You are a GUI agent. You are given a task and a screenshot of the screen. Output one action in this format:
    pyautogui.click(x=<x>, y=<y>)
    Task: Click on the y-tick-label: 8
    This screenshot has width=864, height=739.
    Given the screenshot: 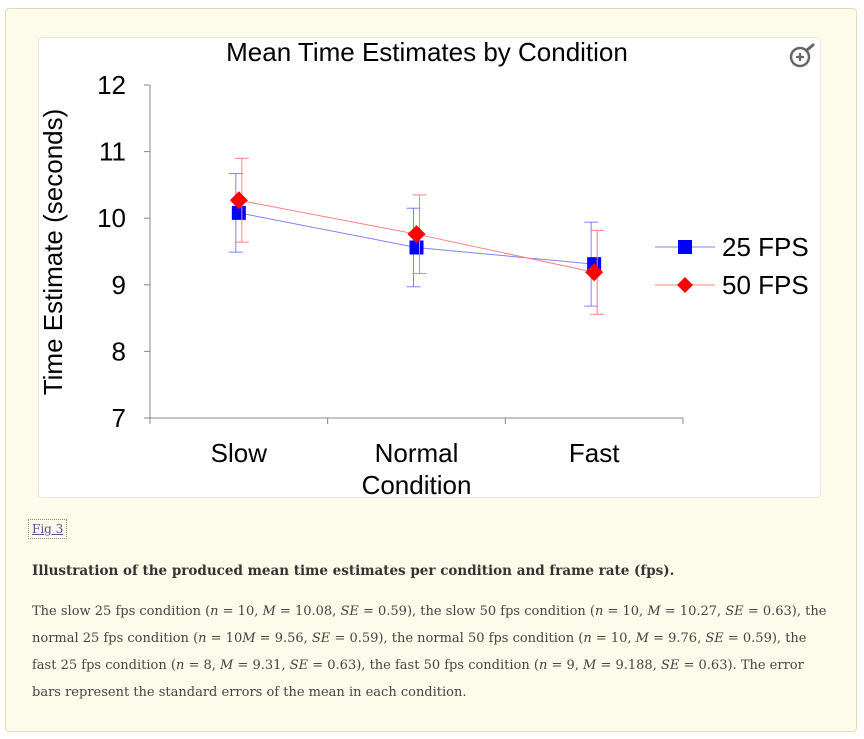 What is the action you would take?
    pyautogui.click(x=119, y=351)
    